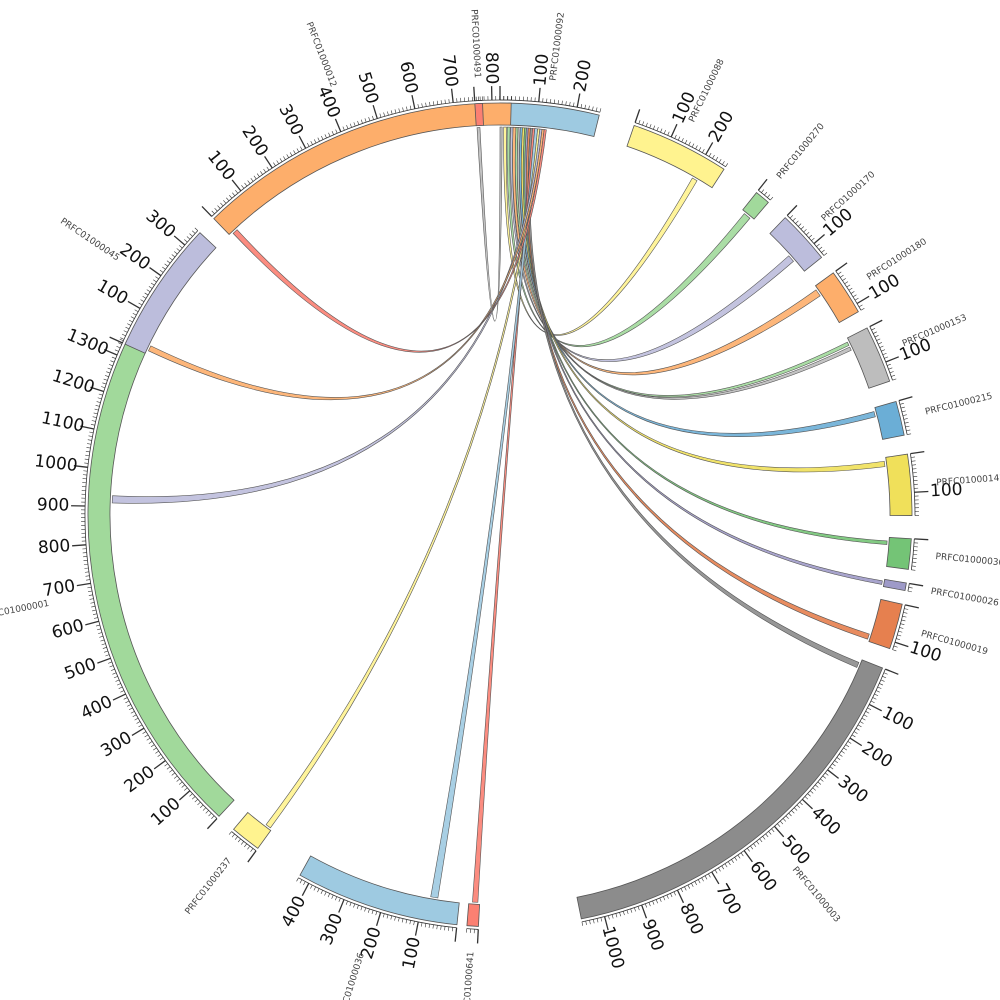  Describe the element at coordinates (328, 102) in the screenshot. I see `tick-label-PRFC01000012-400: 400` at that location.